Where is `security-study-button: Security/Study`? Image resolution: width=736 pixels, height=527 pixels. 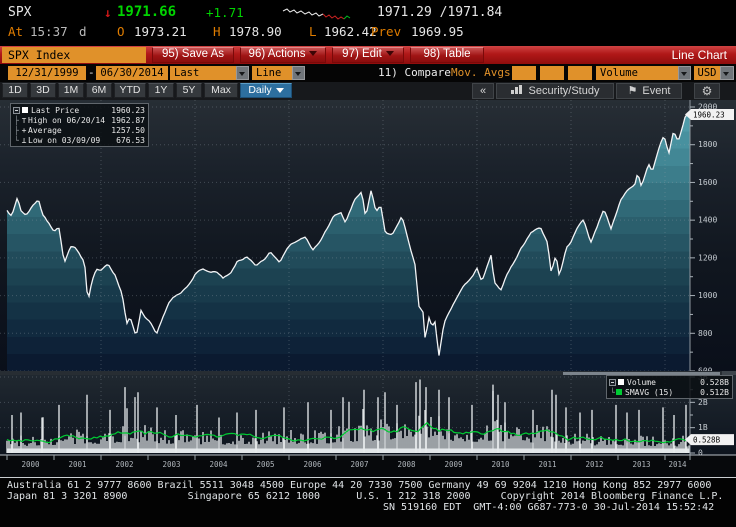 security-study-button: Security/Study is located at coordinates (555, 91).